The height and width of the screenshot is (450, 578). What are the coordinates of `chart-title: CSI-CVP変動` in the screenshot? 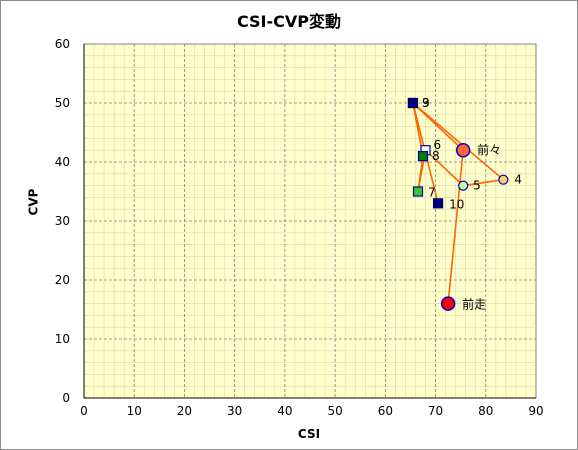 It's located at (288, 21).